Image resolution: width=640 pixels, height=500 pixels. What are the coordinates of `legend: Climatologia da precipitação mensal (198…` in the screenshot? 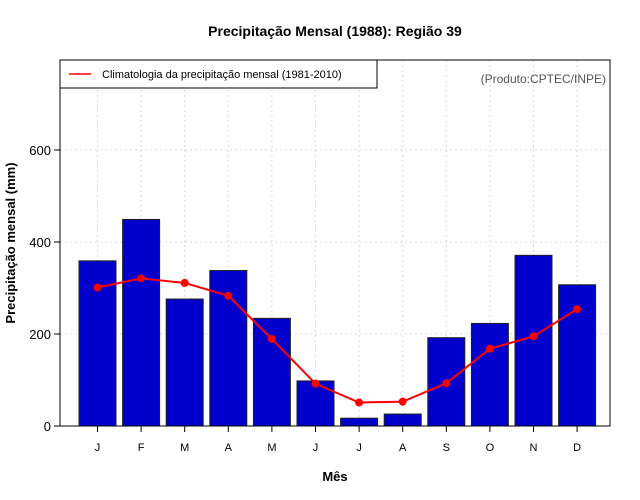 It's located at (218, 74).